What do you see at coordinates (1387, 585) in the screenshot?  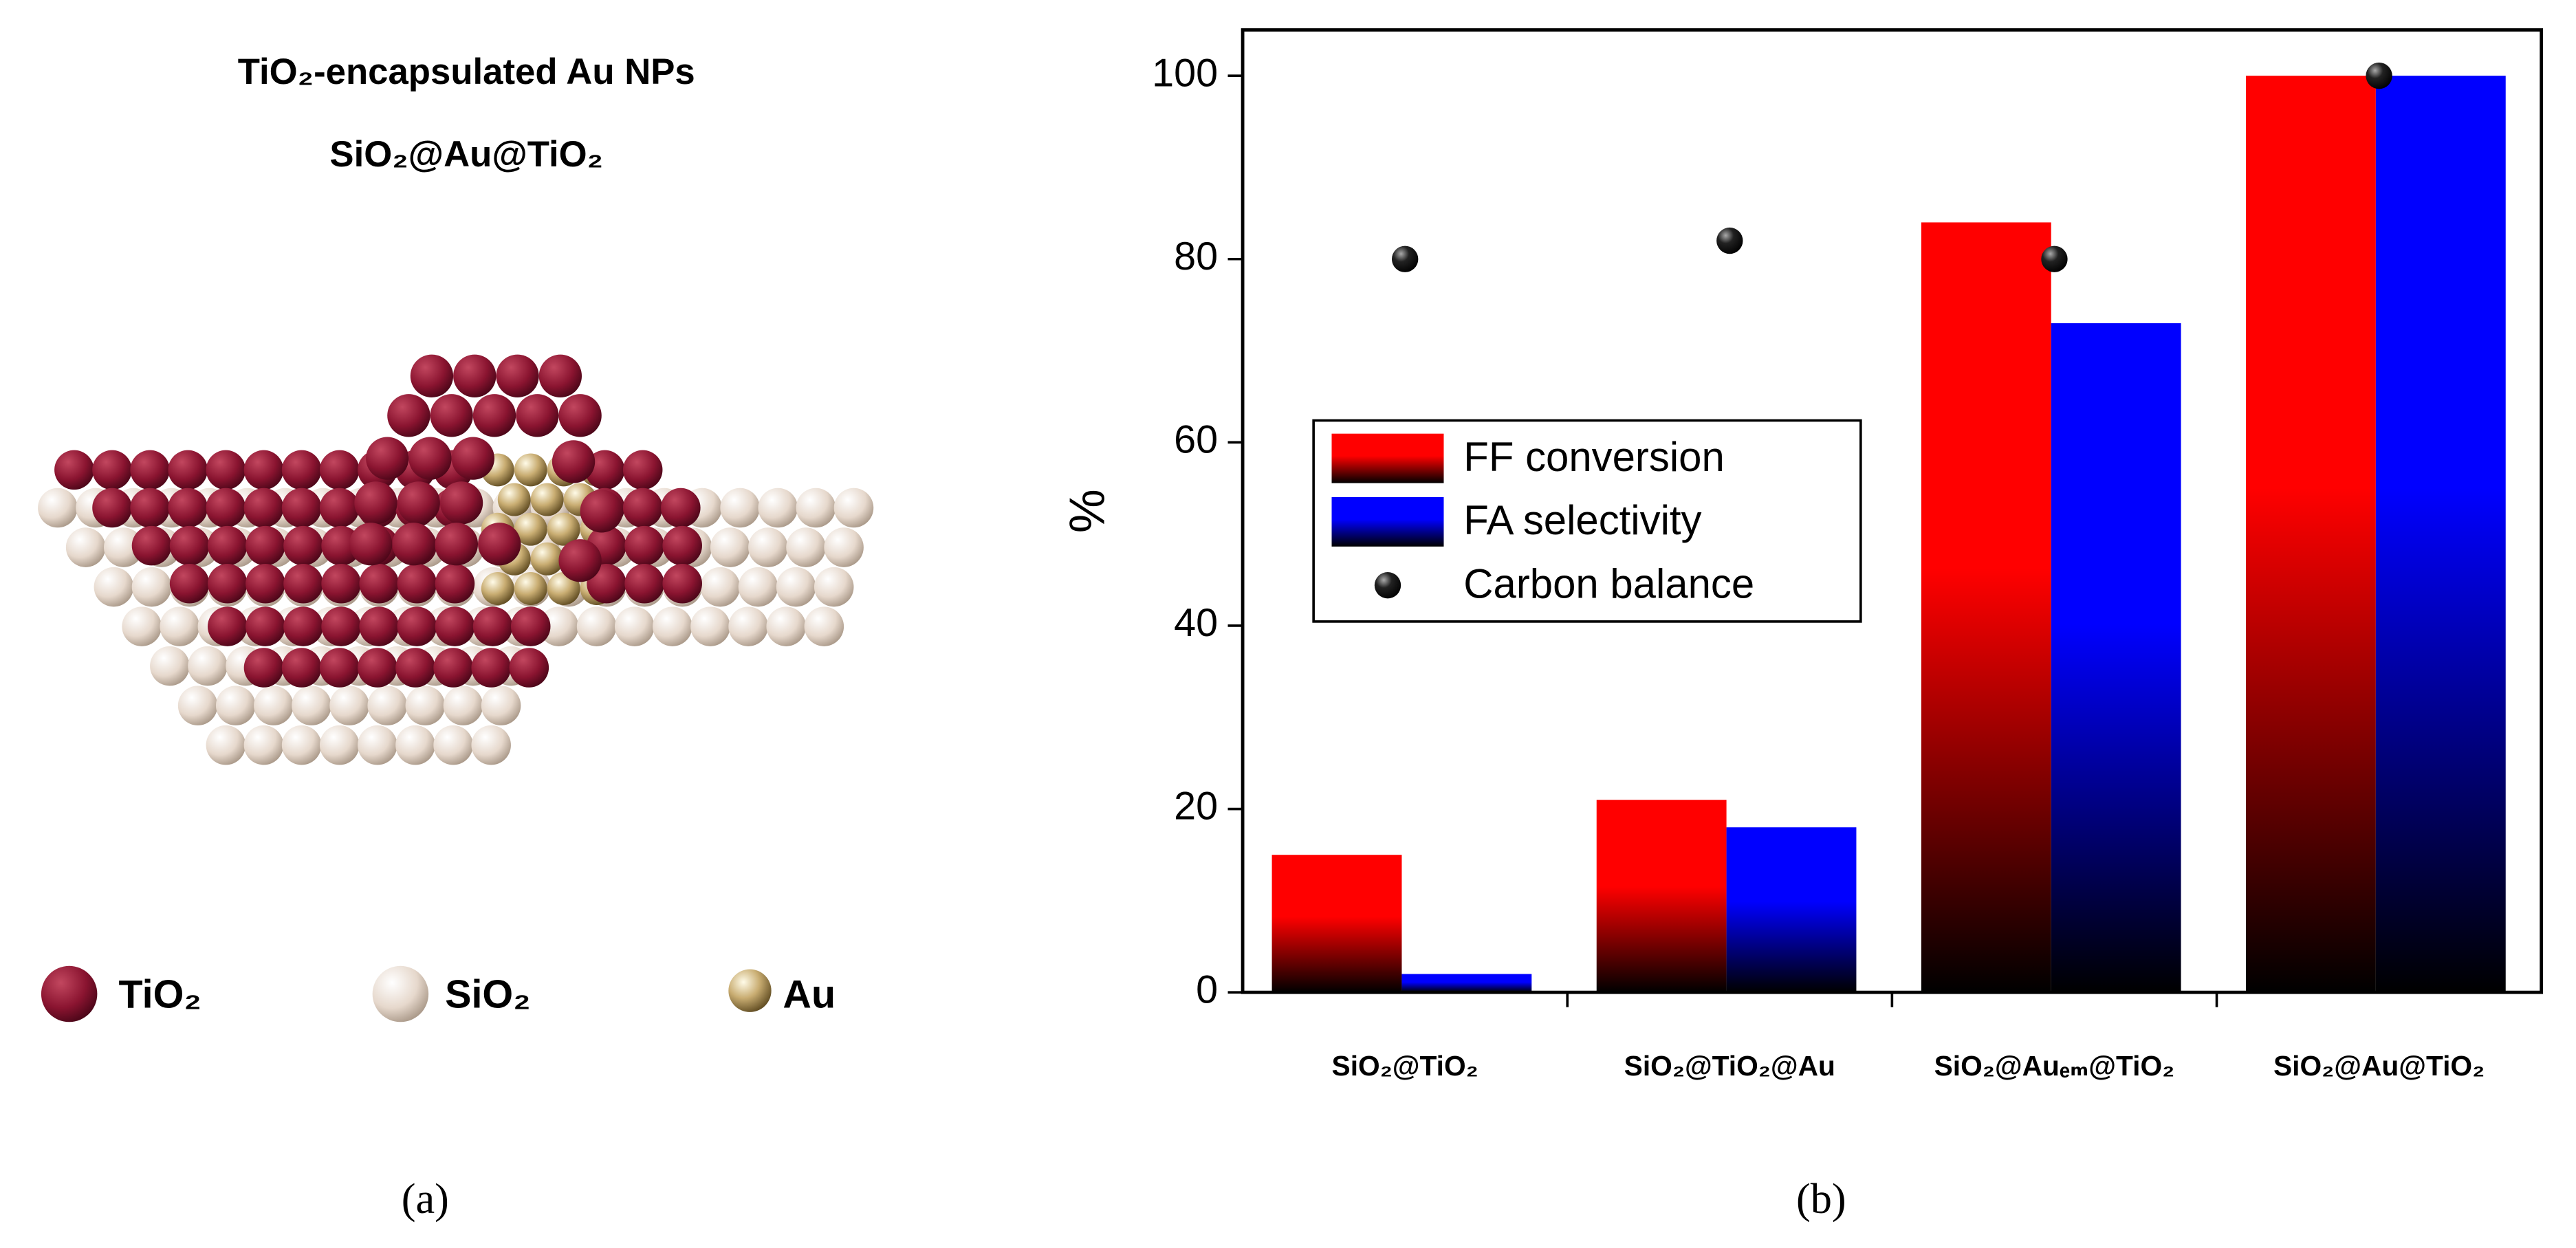 I see `legend-marker` at bounding box center [1387, 585].